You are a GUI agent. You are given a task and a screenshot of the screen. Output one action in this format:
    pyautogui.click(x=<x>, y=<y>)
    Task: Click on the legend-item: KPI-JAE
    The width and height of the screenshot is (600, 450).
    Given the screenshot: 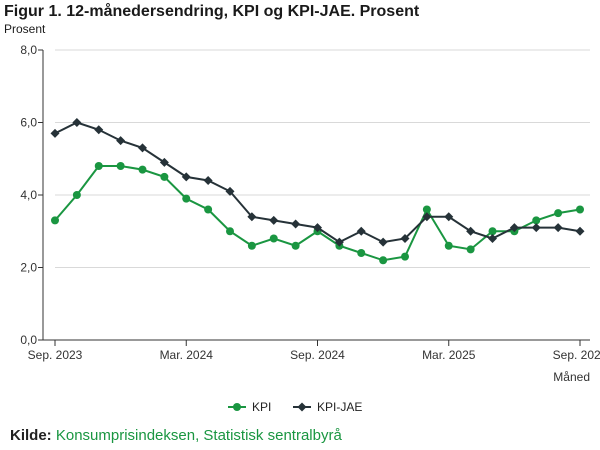 What is the action you would take?
    pyautogui.click(x=327, y=407)
    